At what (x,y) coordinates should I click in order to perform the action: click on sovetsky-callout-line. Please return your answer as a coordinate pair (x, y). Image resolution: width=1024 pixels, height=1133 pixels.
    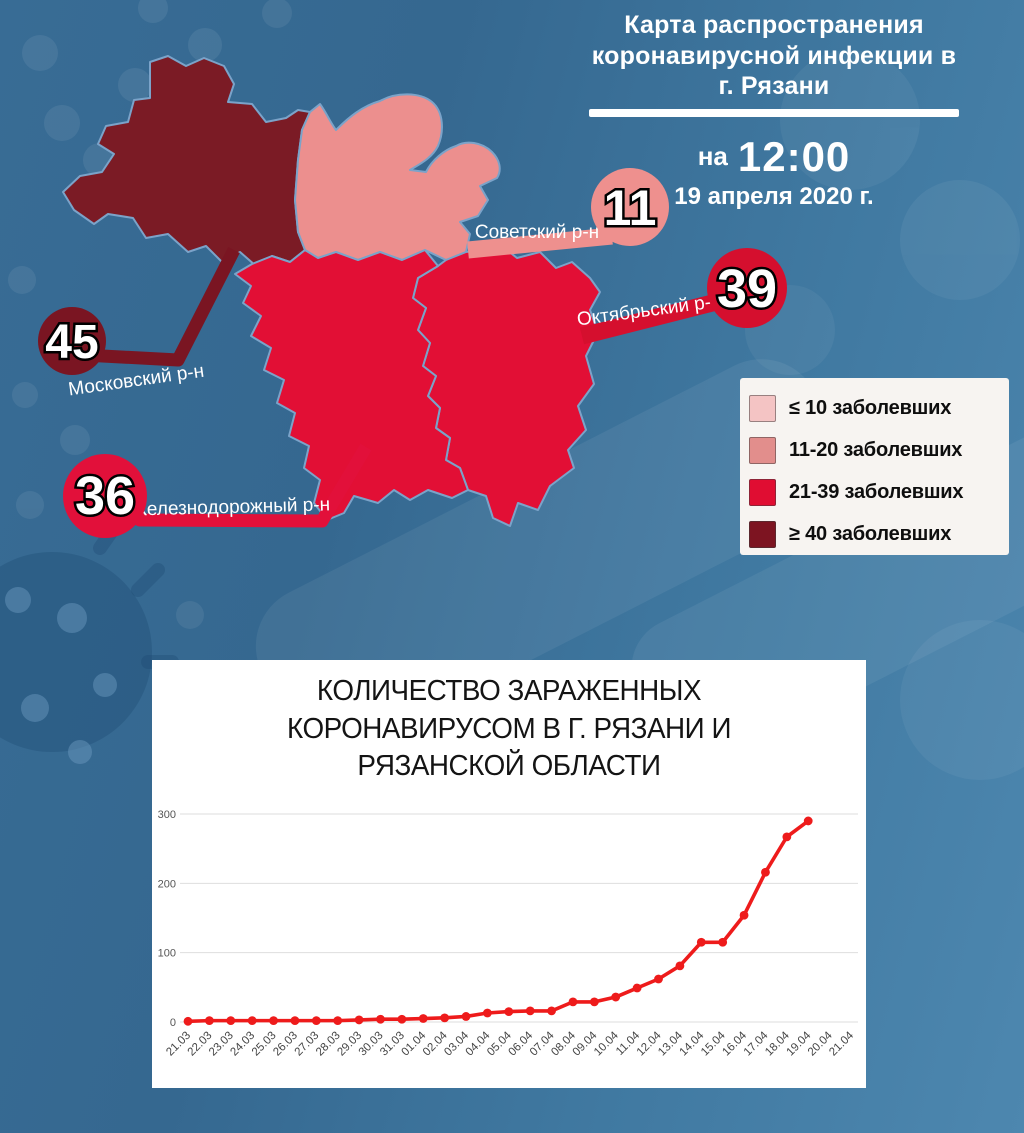
    Looking at the image, I should click on (540, 243).